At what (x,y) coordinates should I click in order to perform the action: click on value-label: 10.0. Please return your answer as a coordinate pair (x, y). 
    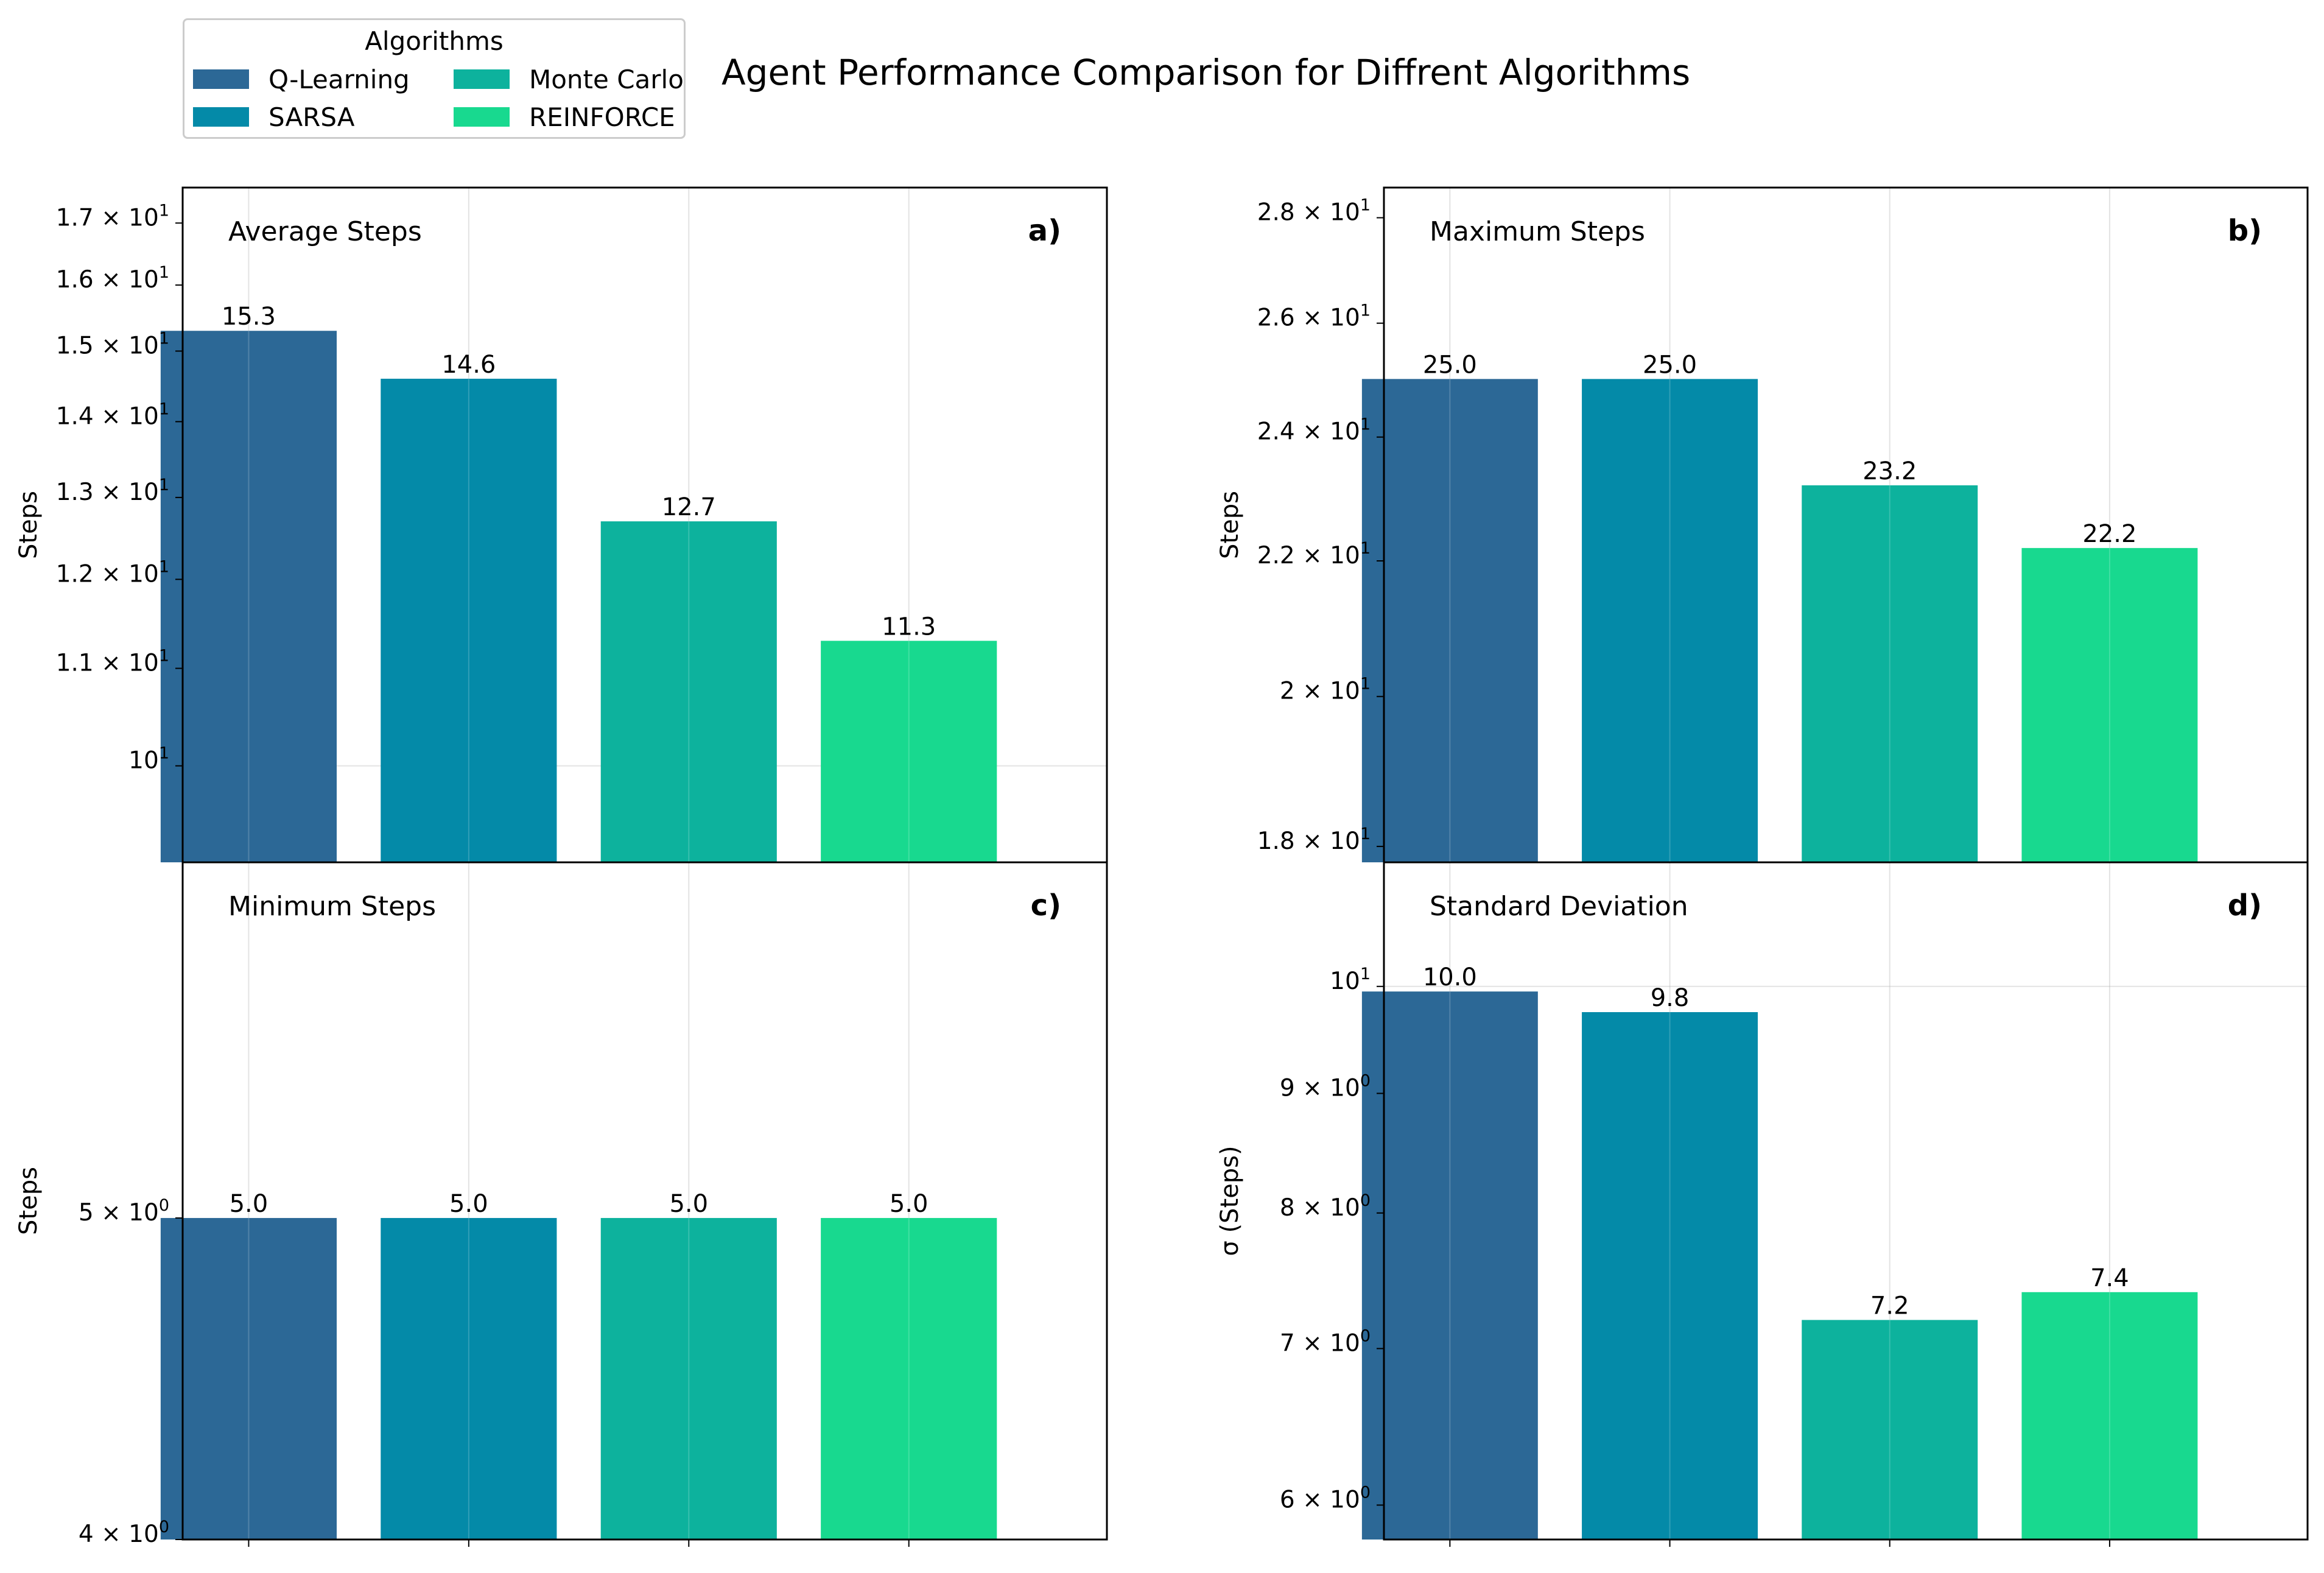
    Looking at the image, I should click on (1450, 977).